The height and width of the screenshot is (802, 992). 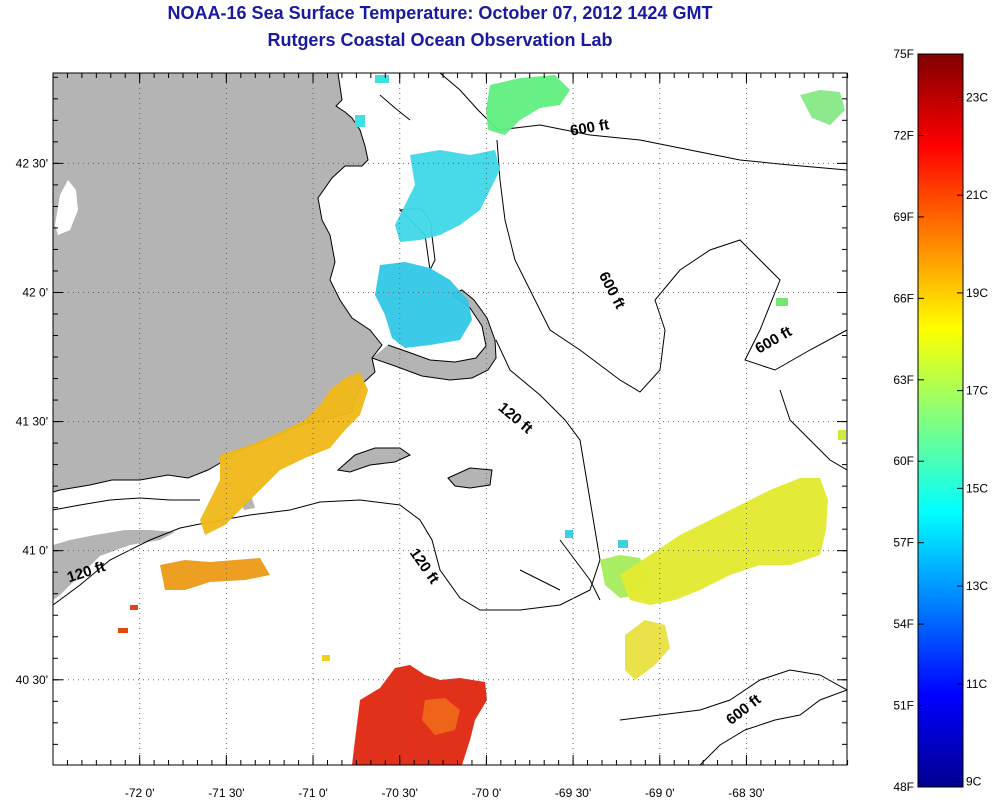 What do you see at coordinates (226, 793) in the screenshot?
I see `lon-tick-label: -71 30'` at bounding box center [226, 793].